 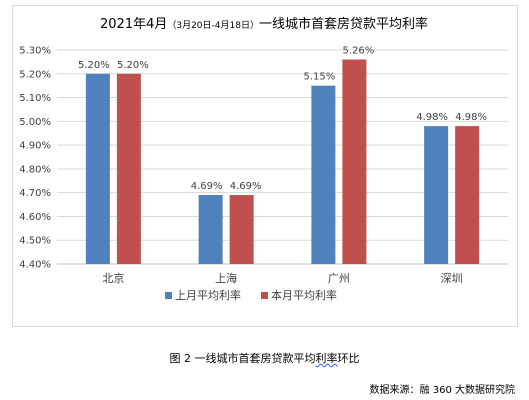 I want to click on chart-title: 2021年4月（3月20日-4月18日）一线城市首套房贷款平均利率, so click(x=264, y=24).